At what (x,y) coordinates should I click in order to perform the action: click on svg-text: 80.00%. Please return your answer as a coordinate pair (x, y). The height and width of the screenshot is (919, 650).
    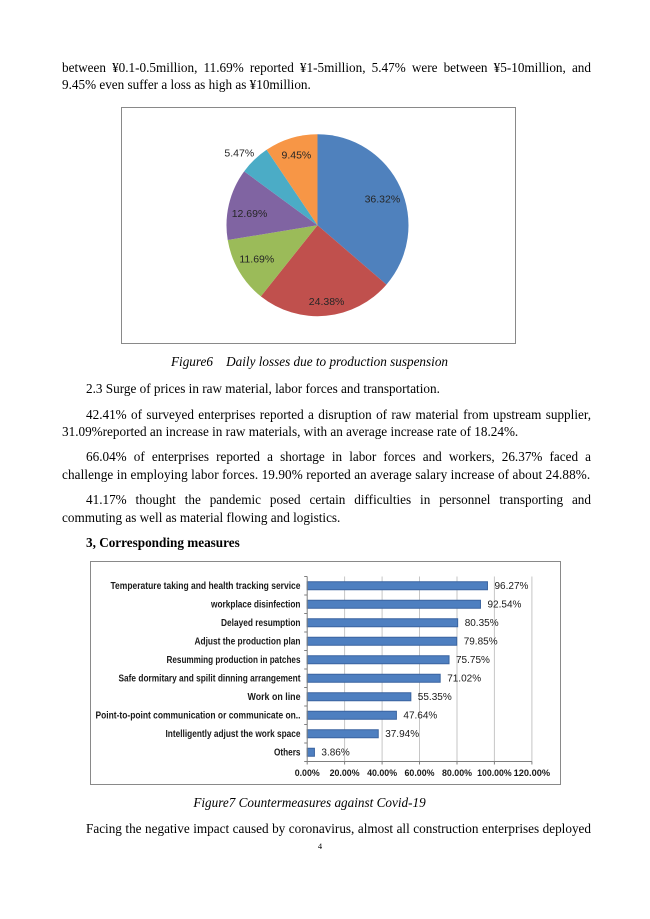
    Looking at the image, I should click on (457, 773).